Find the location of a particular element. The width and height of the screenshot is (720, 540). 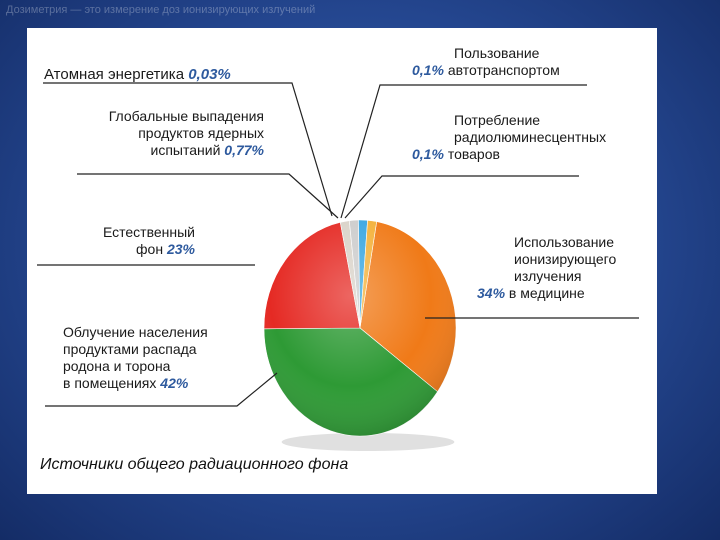

leader-auto is located at coordinates (463, 151).